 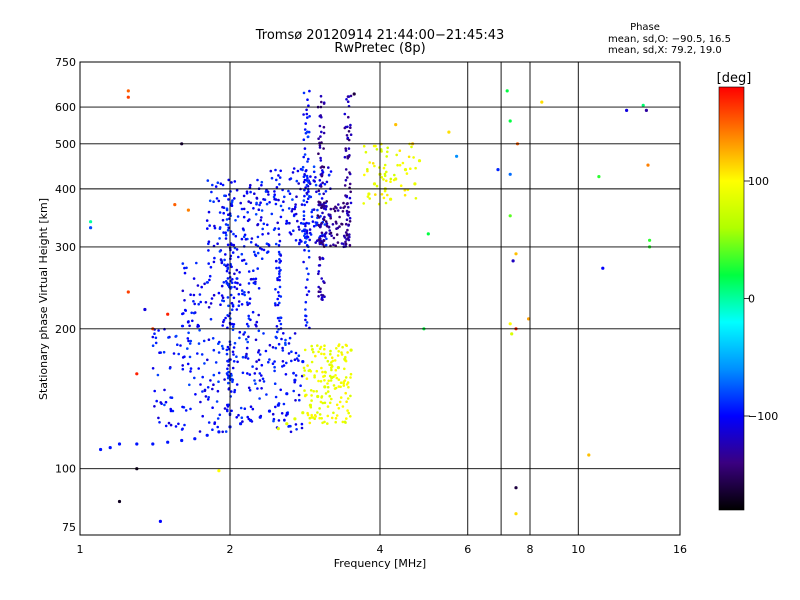 What do you see at coordinates (382, 549) in the screenshot?
I see `x-axis-ticks: 1 2 4 6 8 10 16` at bounding box center [382, 549].